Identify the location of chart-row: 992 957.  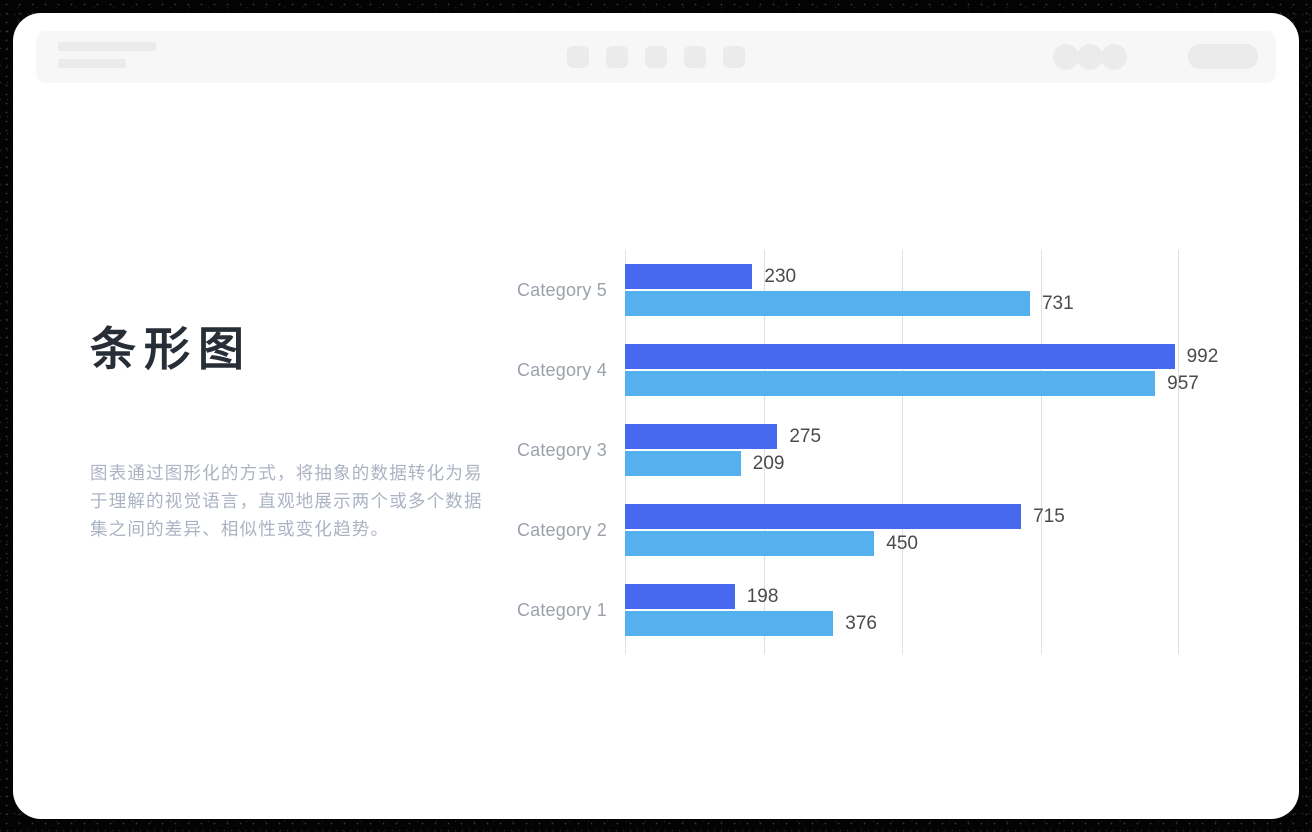
(921, 370).